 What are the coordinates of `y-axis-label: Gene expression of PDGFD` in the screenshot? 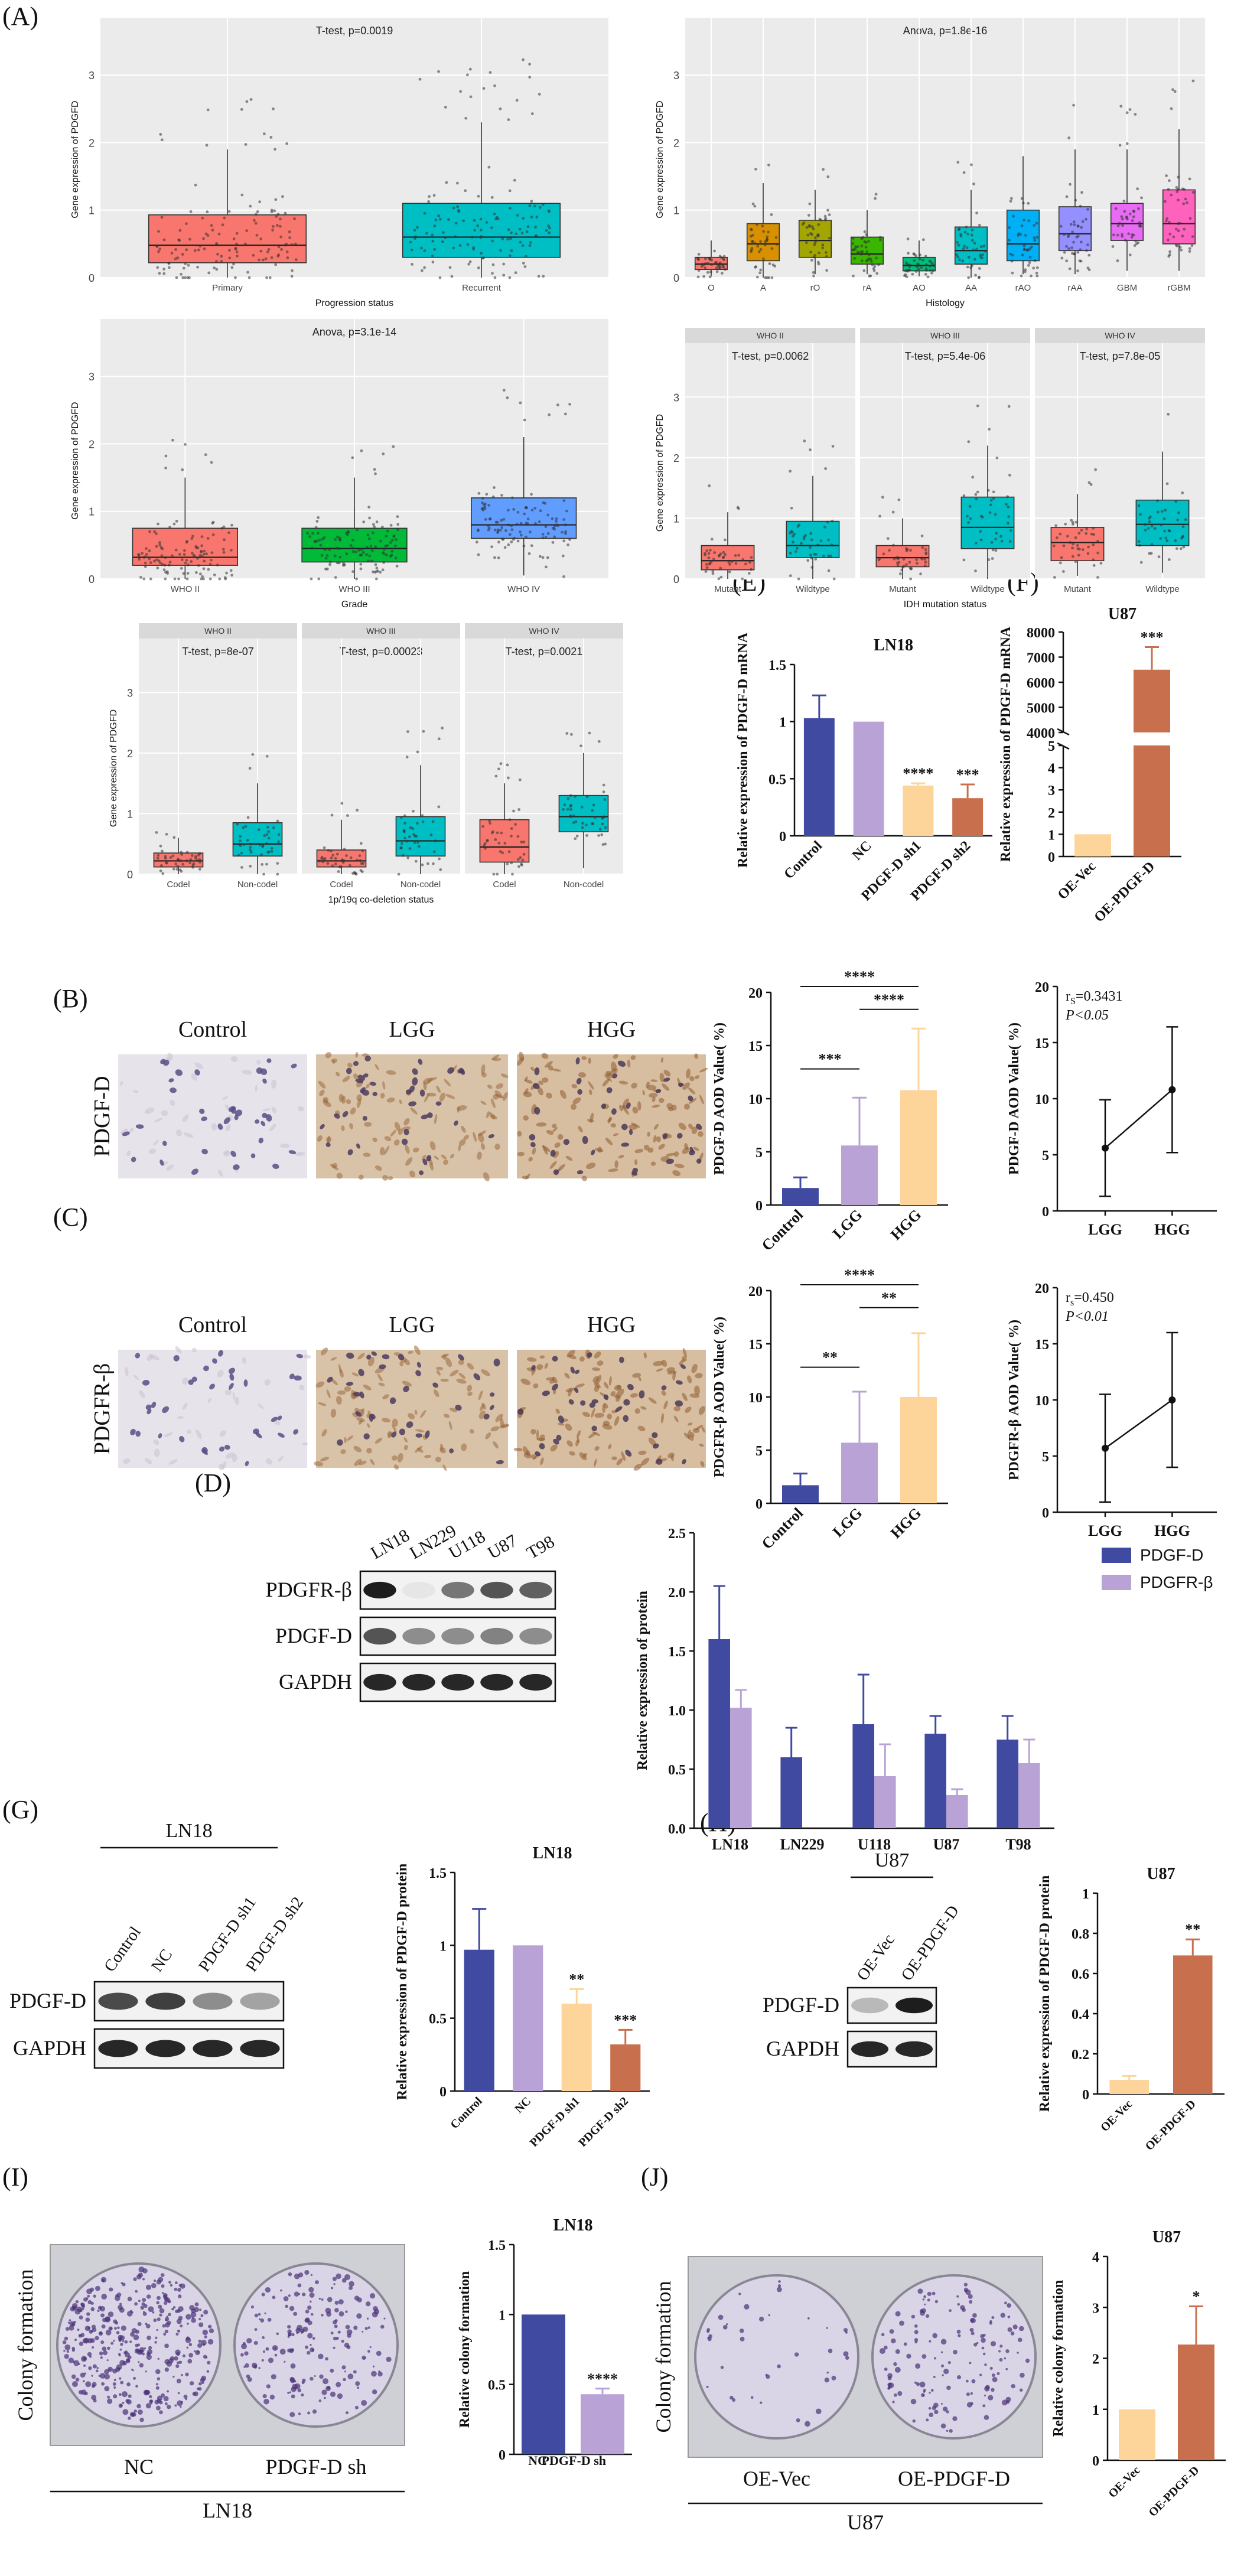 It's located at (660, 159).